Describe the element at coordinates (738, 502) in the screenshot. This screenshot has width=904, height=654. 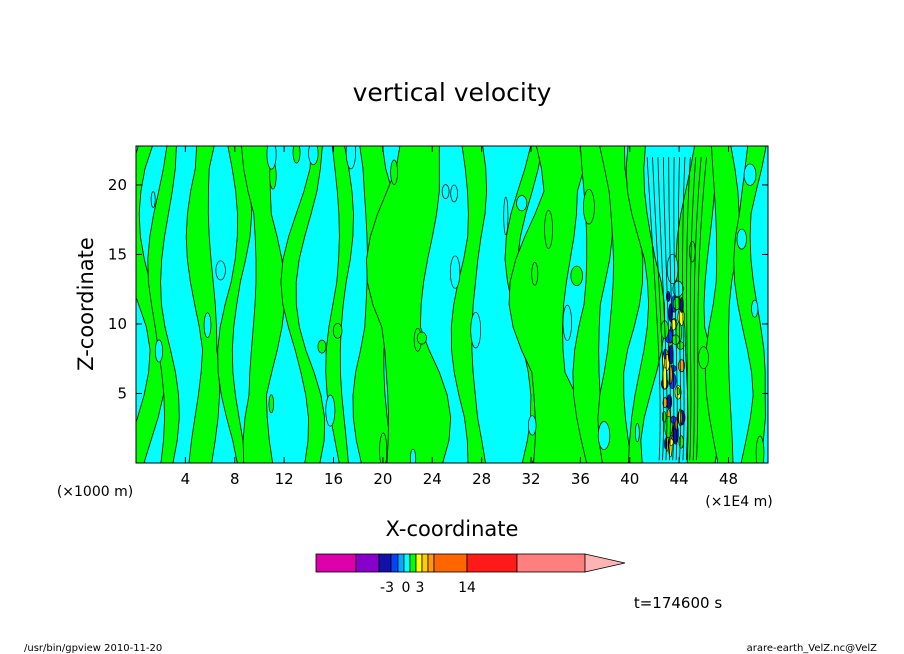
I see `x-unit-right: (×1E4 m)` at that location.